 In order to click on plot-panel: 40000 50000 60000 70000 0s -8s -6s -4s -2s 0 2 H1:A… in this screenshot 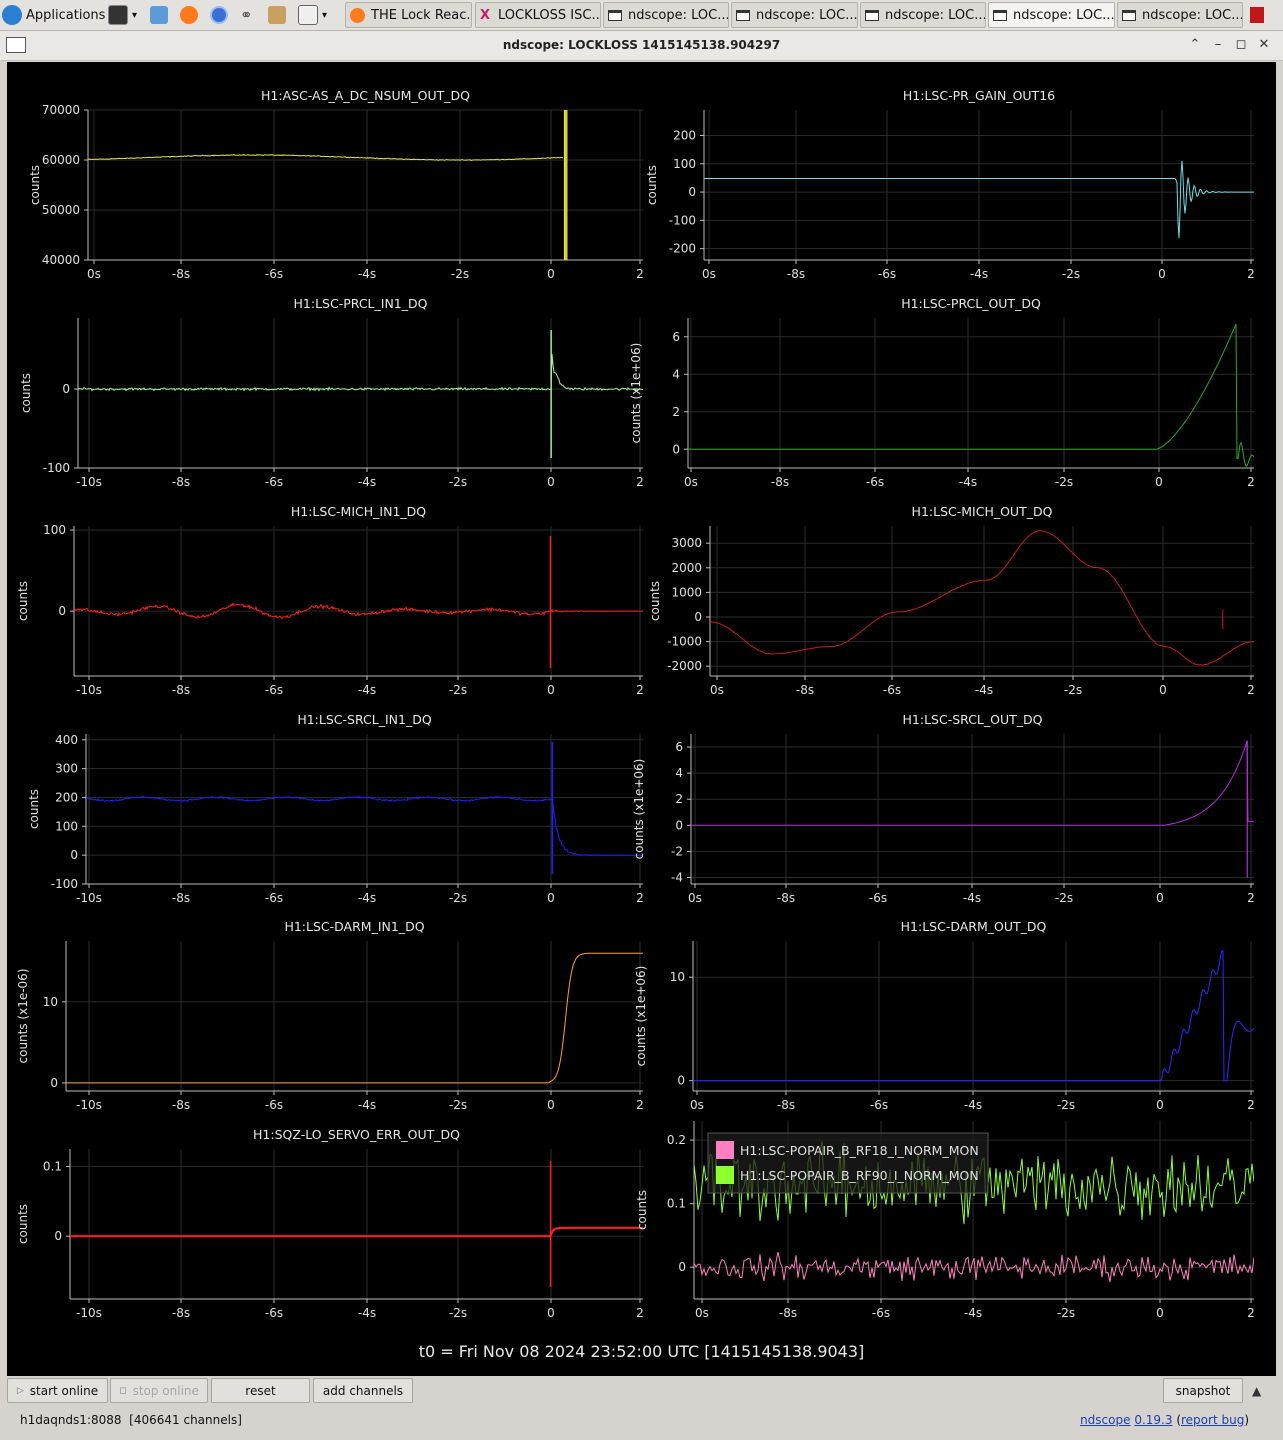, I will do `click(336, 184)`.